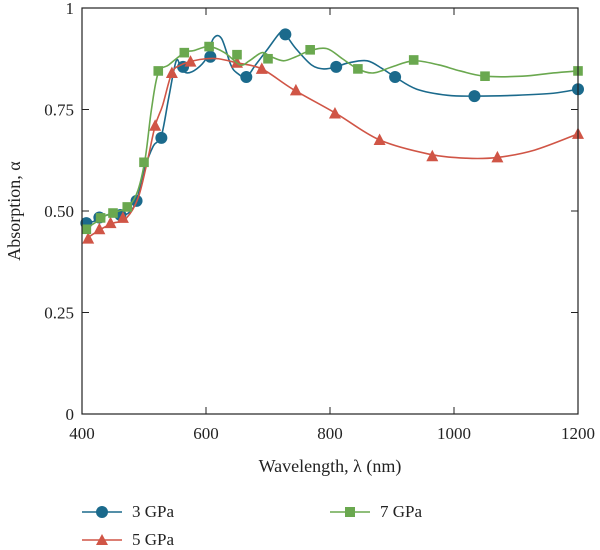  Describe the element at coordinates (206, 433) in the screenshot. I see `x-tick-label: 600` at that location.